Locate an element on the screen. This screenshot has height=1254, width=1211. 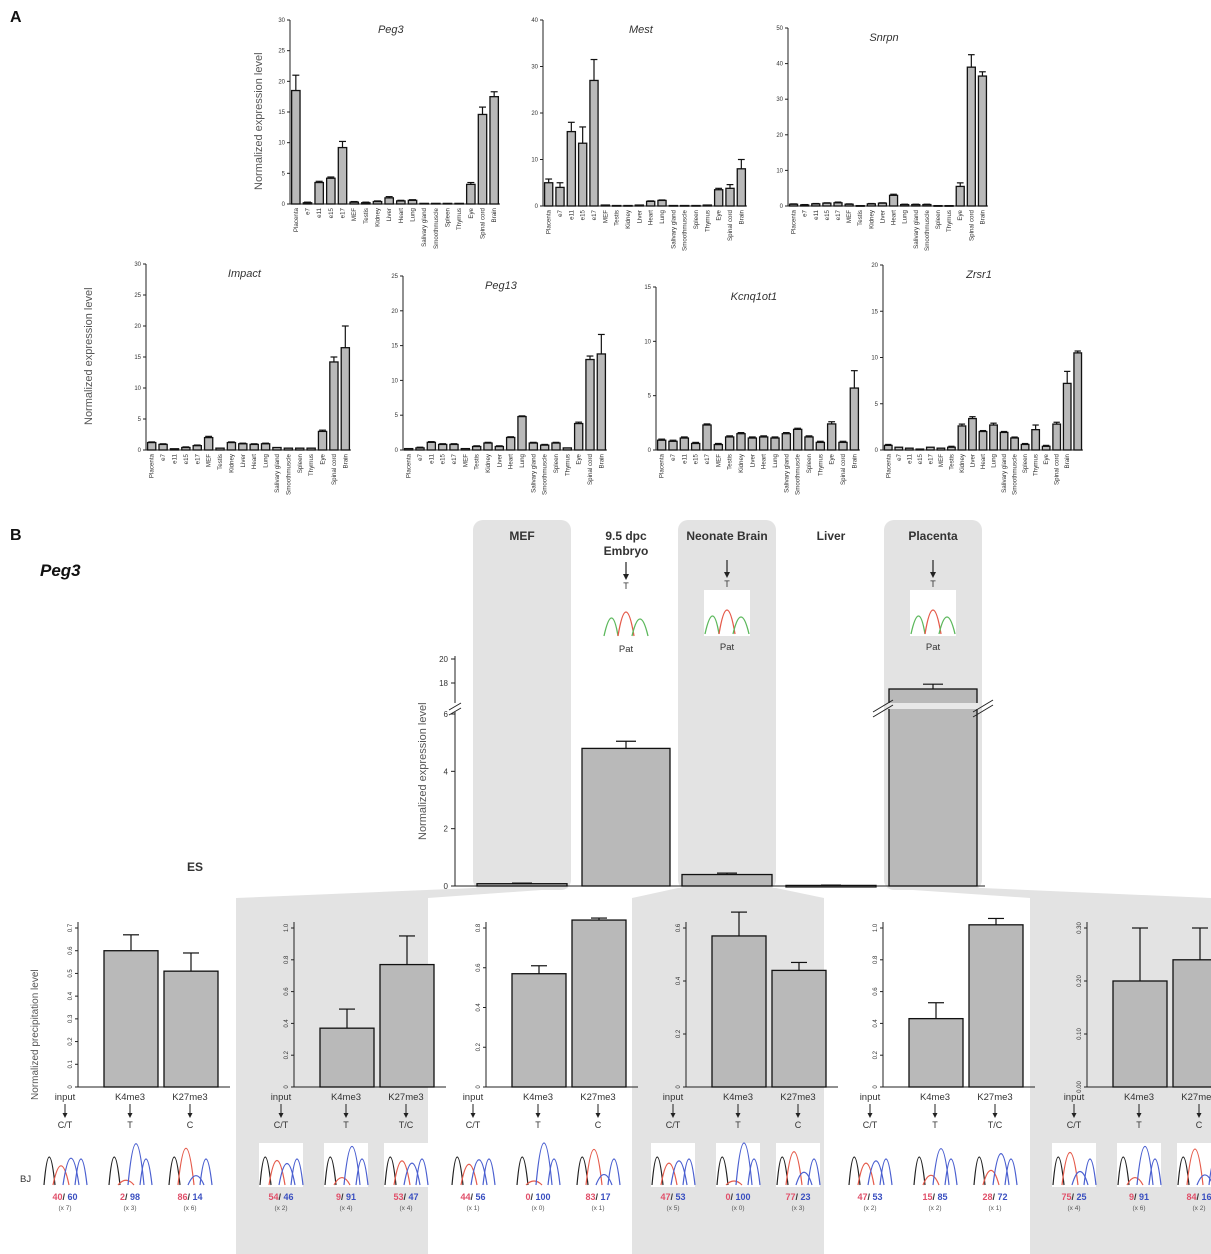
allele-fraction: 28/ 72 is located at coordinates (994, 1197).